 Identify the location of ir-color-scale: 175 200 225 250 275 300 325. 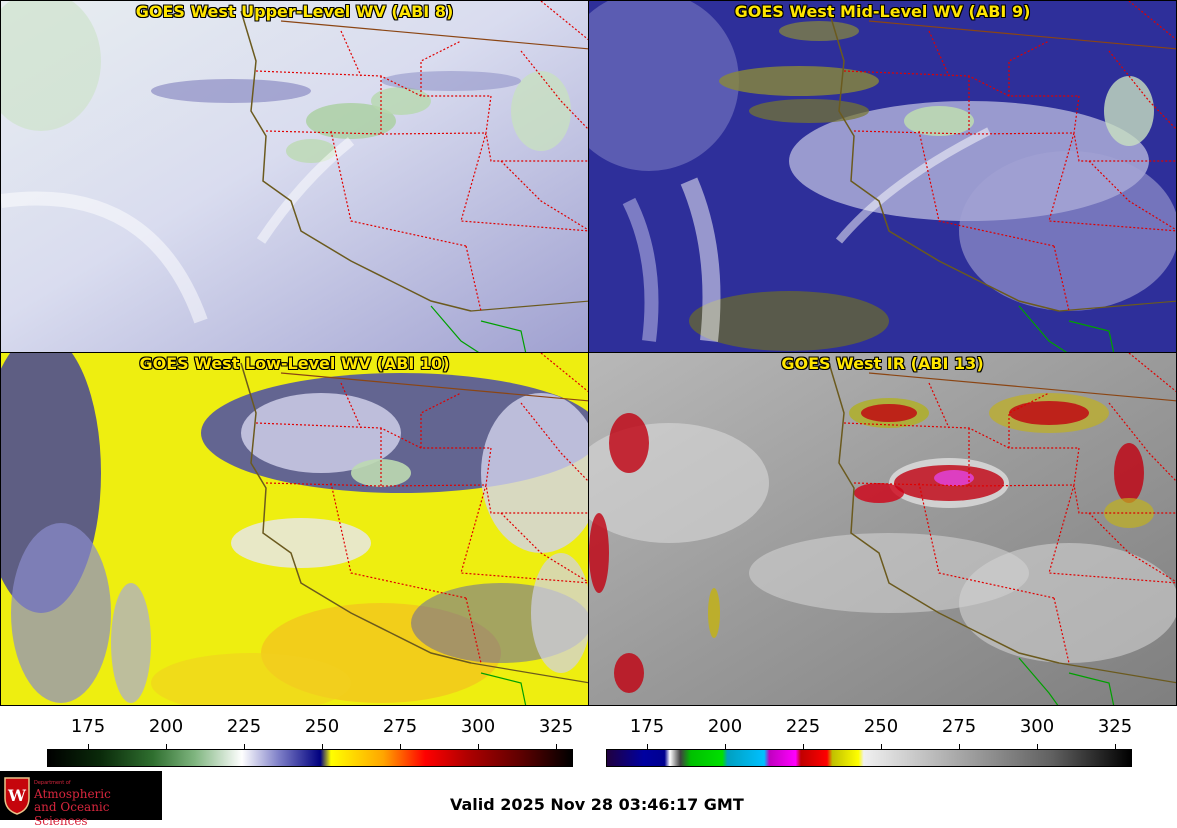
(869, 742).